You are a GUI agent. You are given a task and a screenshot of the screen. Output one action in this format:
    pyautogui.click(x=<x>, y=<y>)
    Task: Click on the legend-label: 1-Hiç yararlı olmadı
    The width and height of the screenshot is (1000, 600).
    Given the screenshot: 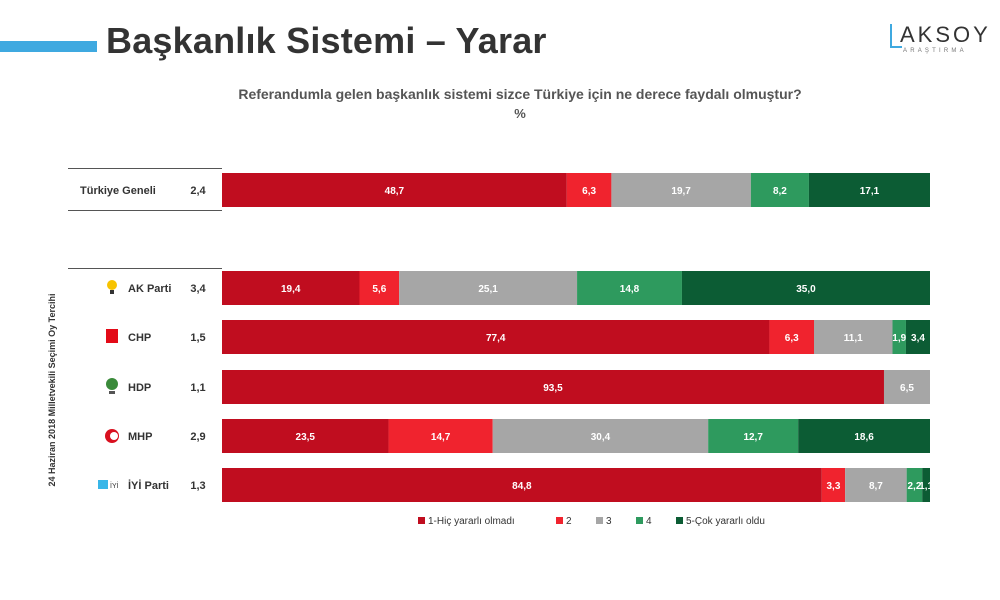 What is the action you would take?
    pyautogui.click(x=471, y=521)
    